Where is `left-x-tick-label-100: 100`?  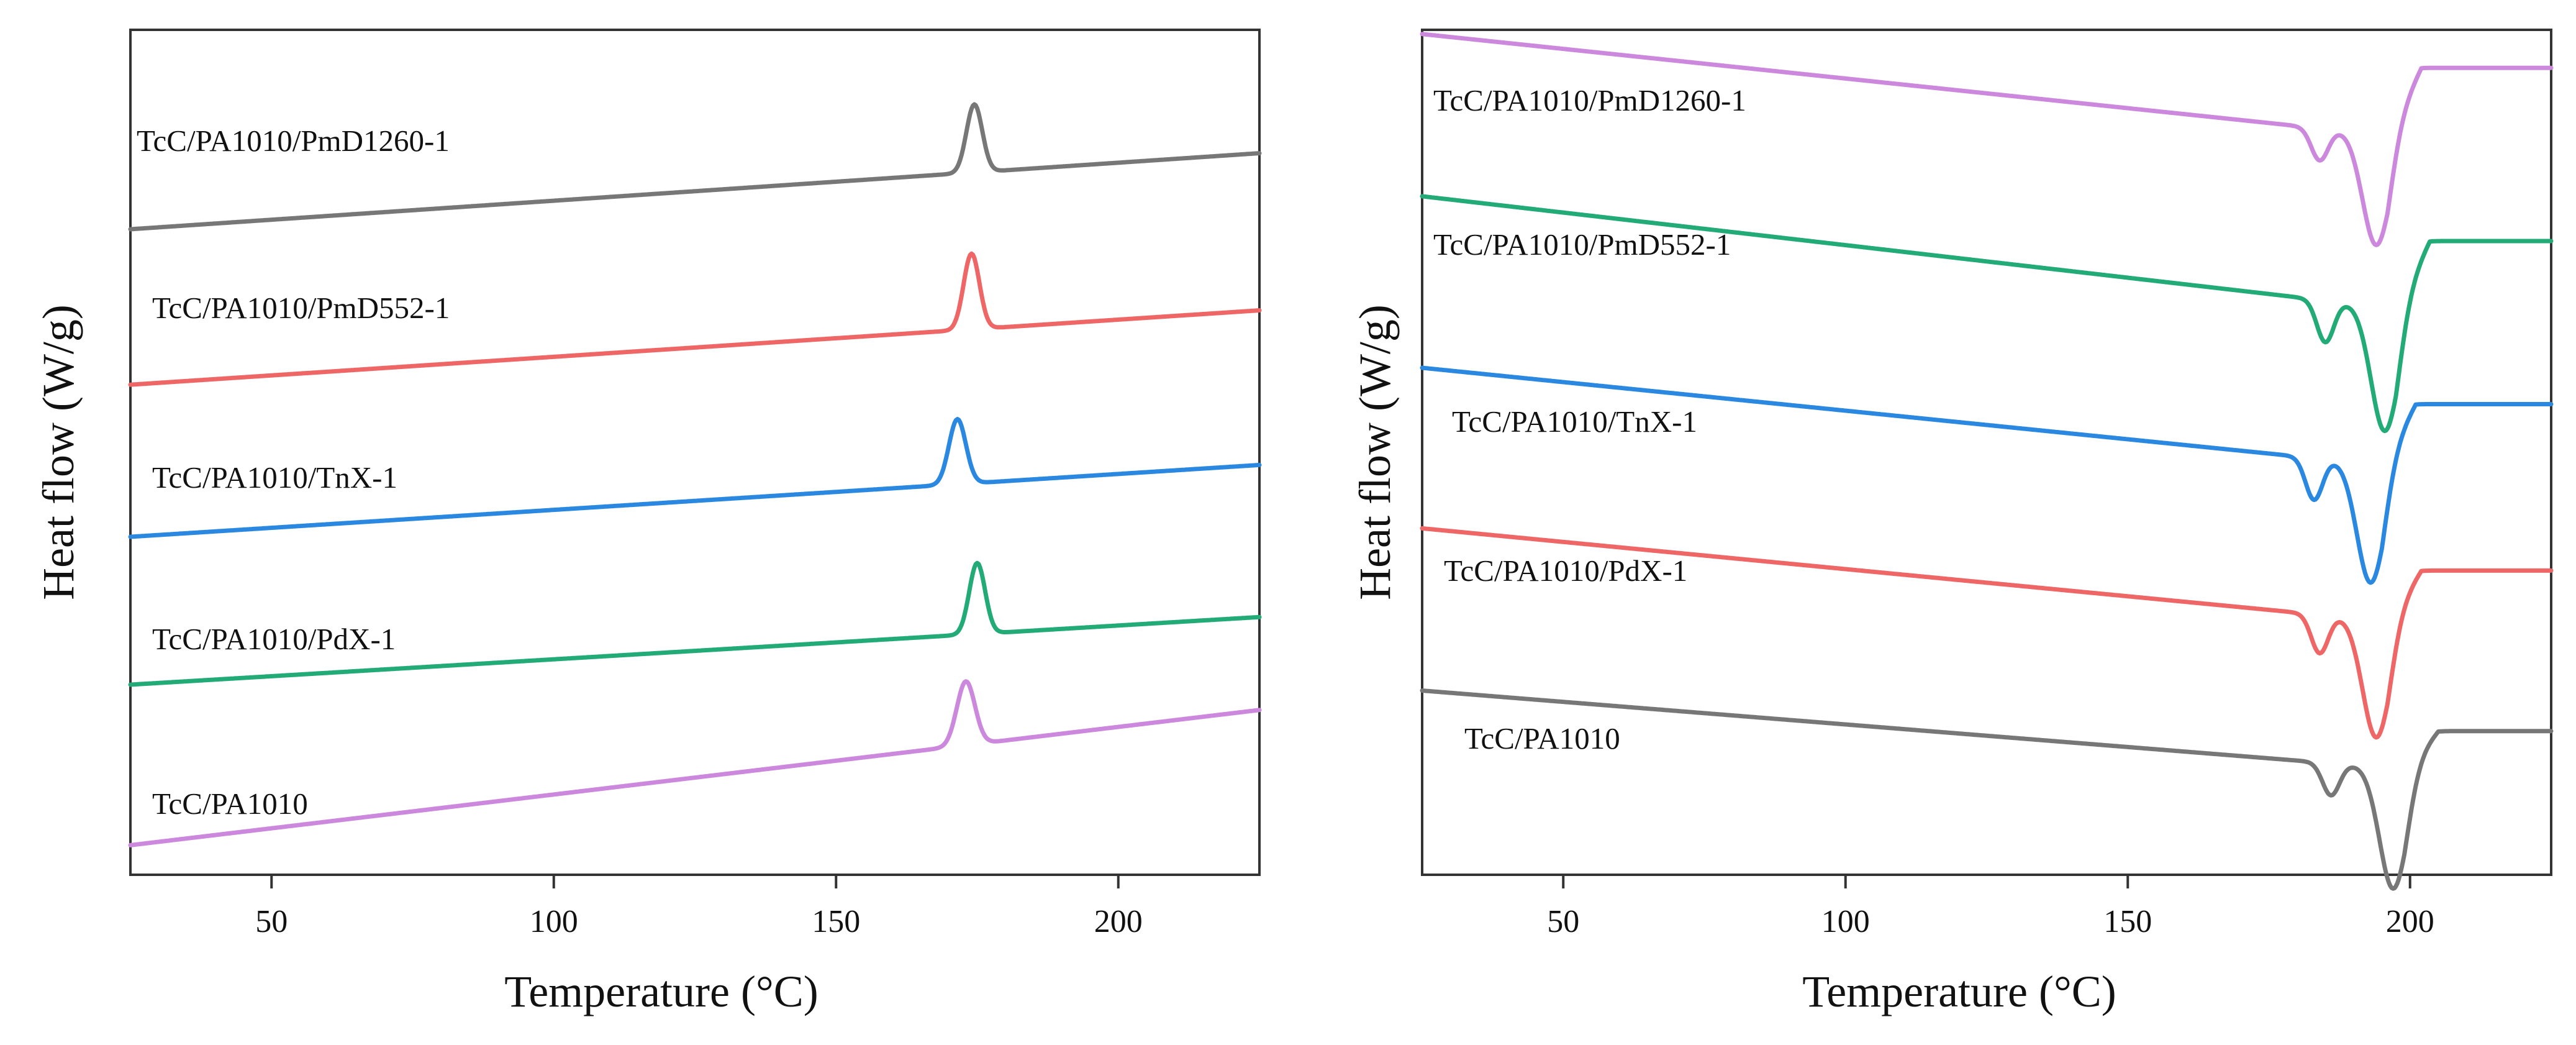 left-x-tick-label-100: 100 is located at coordinates (554, 922).